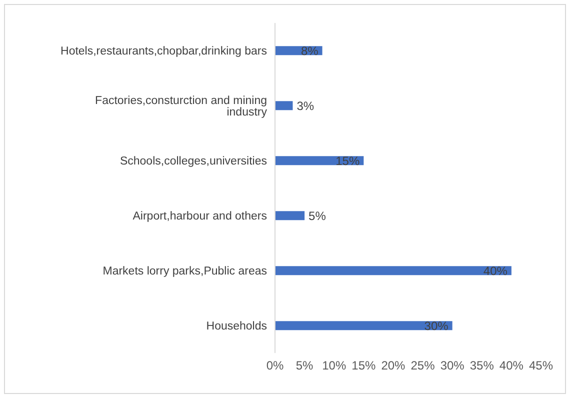 The height and width of the screenshot is (402, 578). What do you see at coordinates (305, 365) in the screenshot?
I see `x-tick-label: 5%` at bounding box center [305, 365].